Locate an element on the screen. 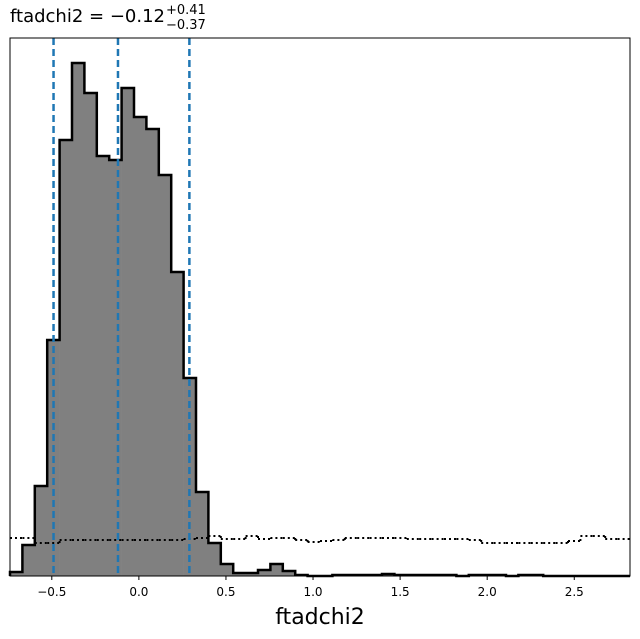  x-tick-label: 1.0 is located at coordinates (312, 592).